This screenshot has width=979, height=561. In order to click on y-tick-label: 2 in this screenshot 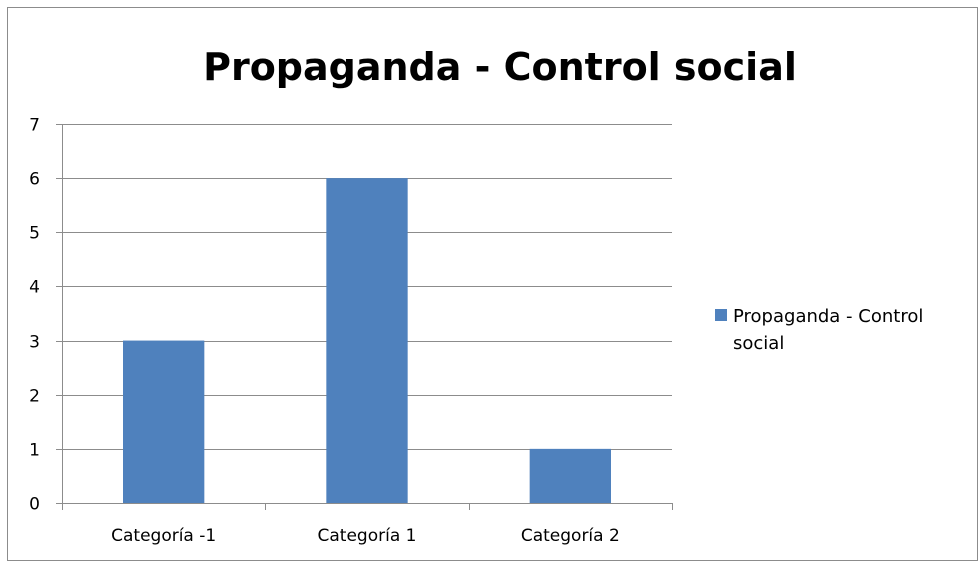, I will do `click(34, 397)`.